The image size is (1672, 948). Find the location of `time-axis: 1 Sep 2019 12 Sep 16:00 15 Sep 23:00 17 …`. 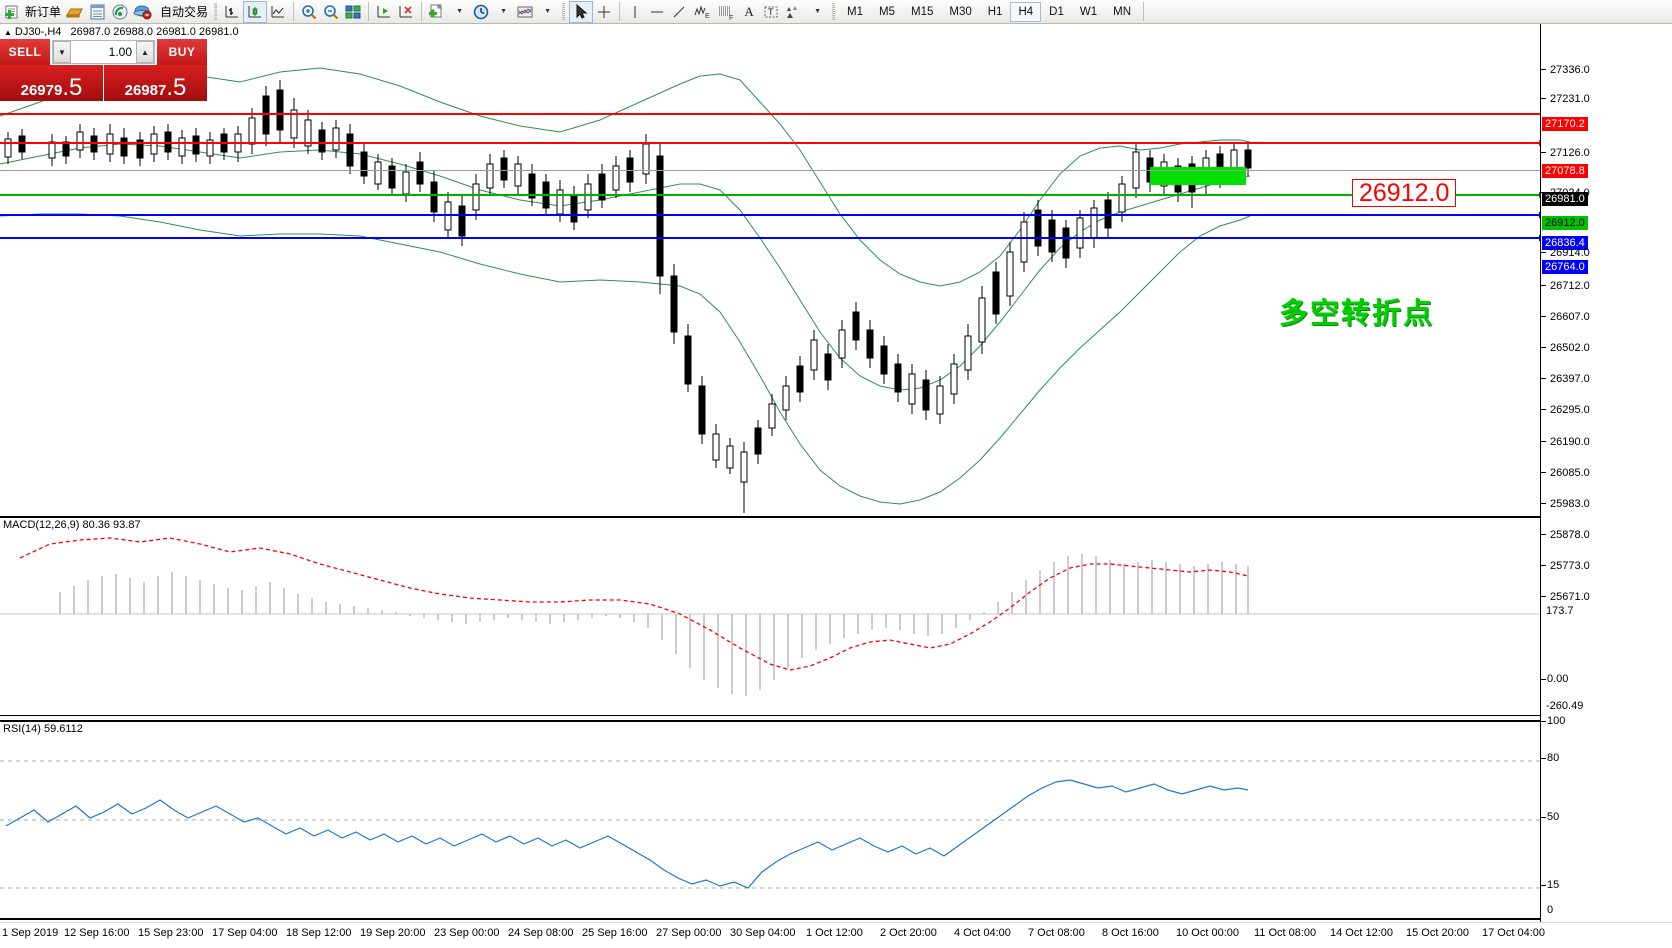

time-axis: 1 Sep 2019 12 Sep 16:00 15 Sep 23:00 17 … is located at coordinates (836, 935).